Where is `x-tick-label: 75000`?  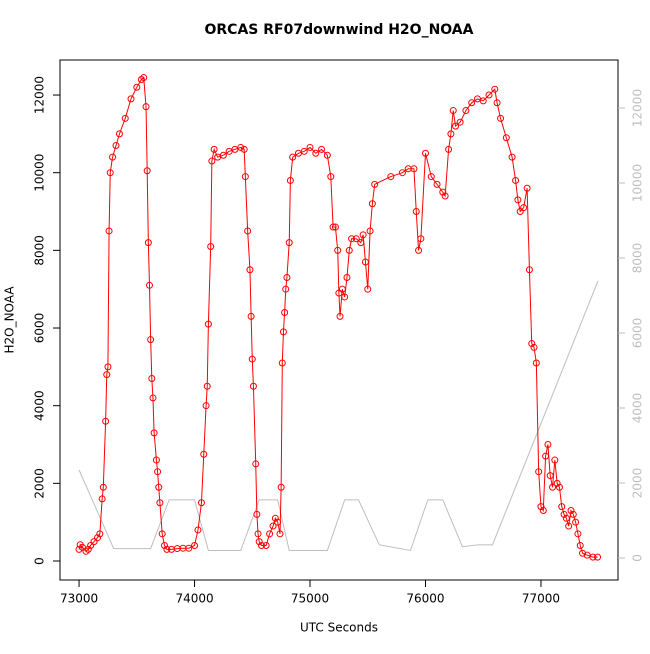 x-tick-label: 75000 is located at coordinates (310, 599).